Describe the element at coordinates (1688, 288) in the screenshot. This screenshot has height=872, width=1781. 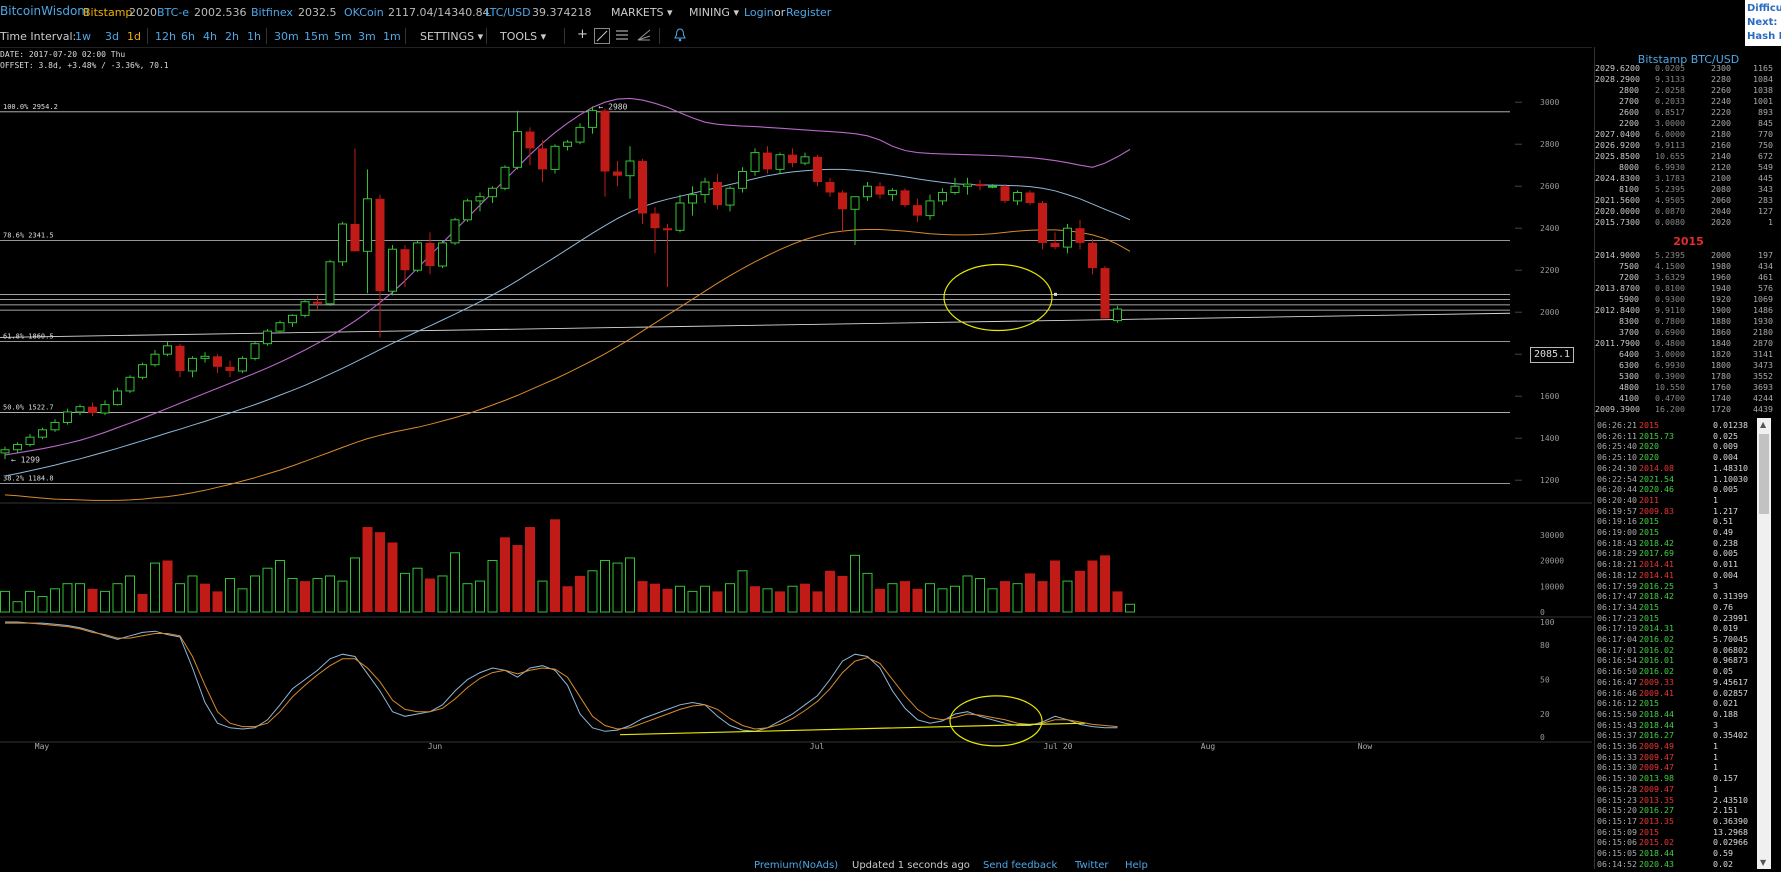
I see `bid-row: 2013.8700 0.8100 1940 576` at that location.